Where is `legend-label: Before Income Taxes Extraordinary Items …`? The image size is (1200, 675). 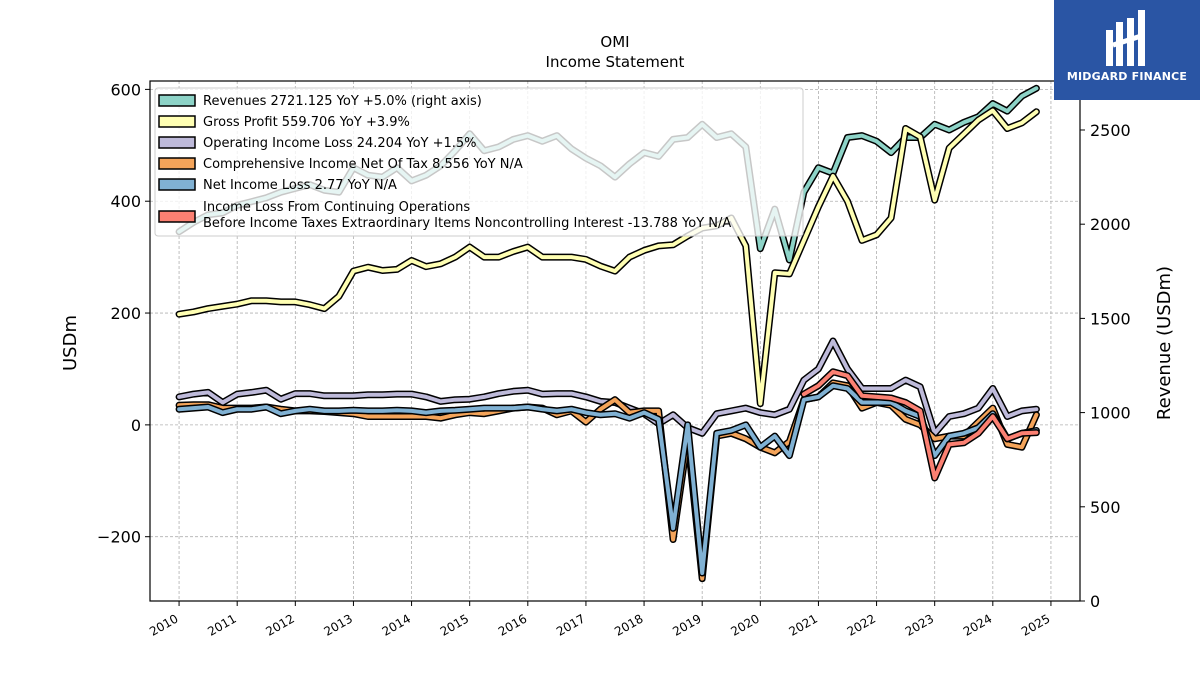
legend-label: Before Income Taxes Extraordinary Items … is located at coordinates (467, 223).